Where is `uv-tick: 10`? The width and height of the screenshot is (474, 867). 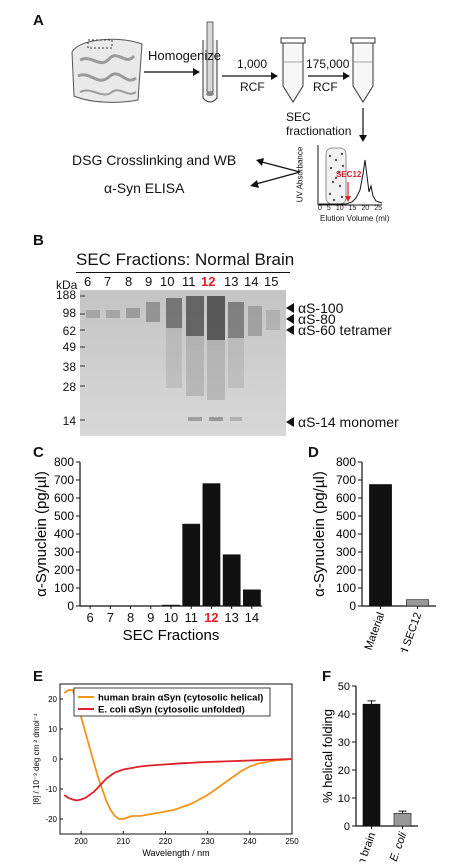 uv-tick: 10 is located at coordinates (339, 208).